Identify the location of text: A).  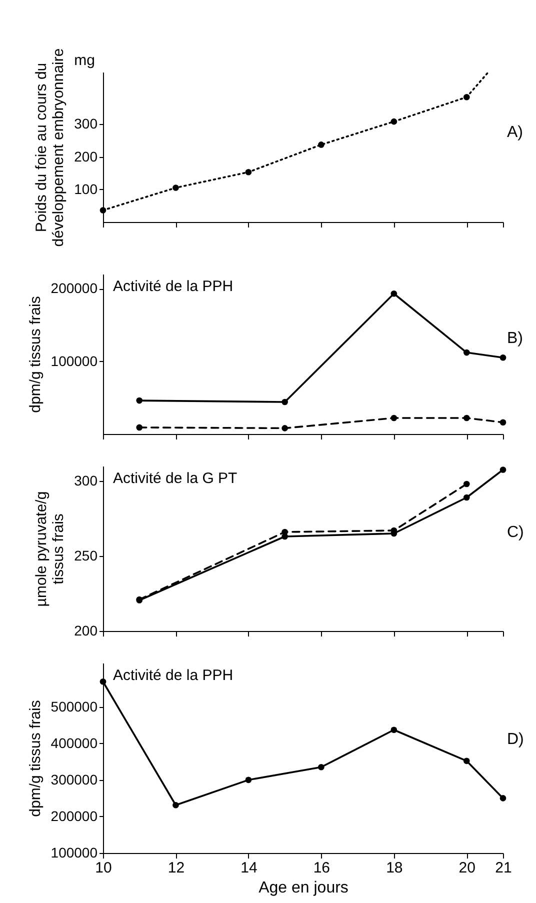
(515, 132).